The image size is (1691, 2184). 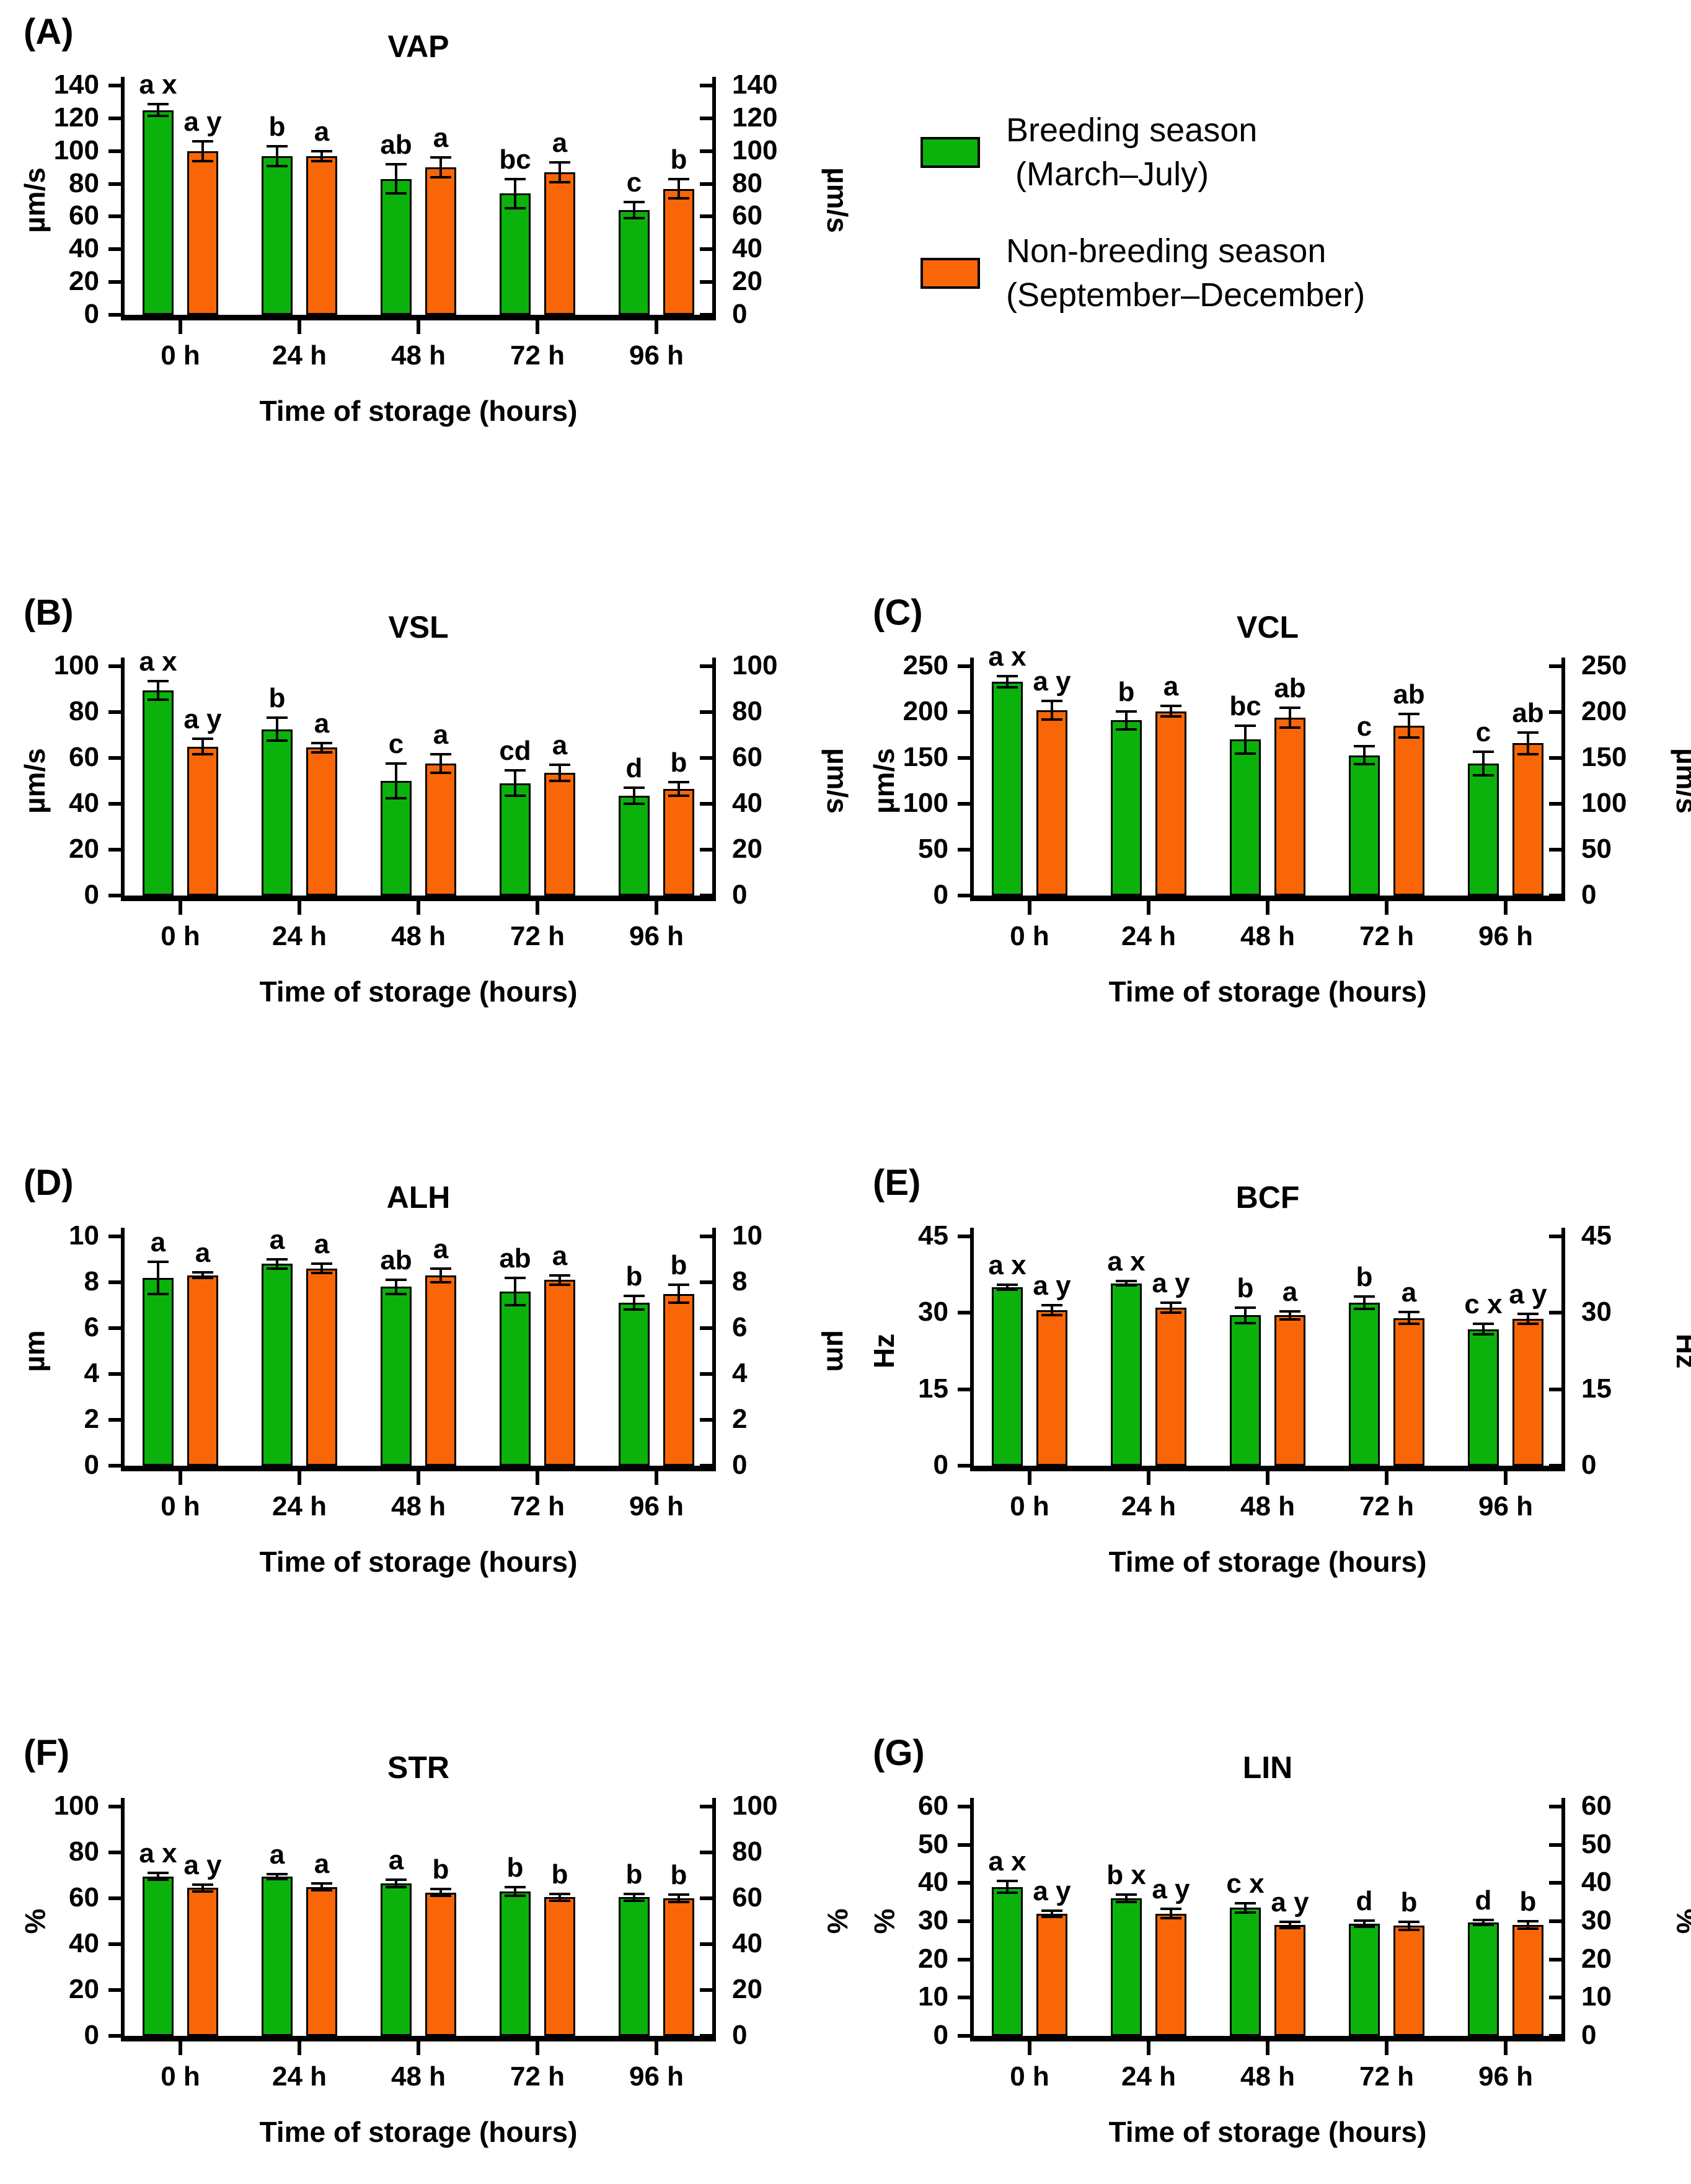 What do you see at coordinates (91, 1373) in the screenshot?
I see `y-tick-label: 4` at bounding box center [91, 1373].